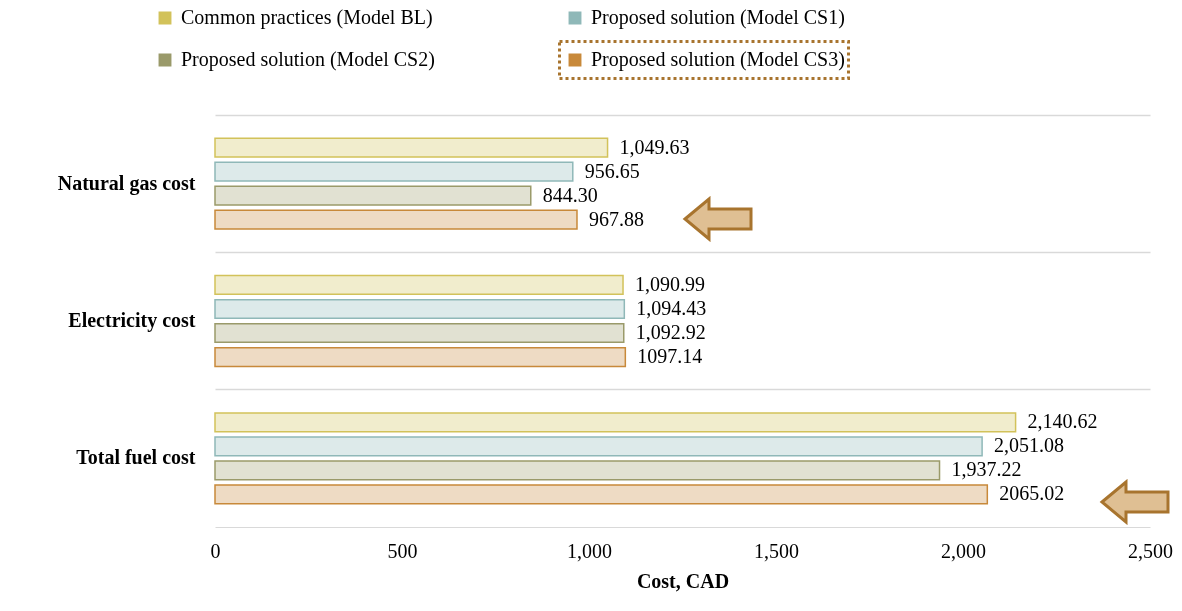 The width and height of the screenshot is (1182, 611). Describe the element at coordinates (570, 194) in the screenshot. I see `data-label: 844.30` at that location.